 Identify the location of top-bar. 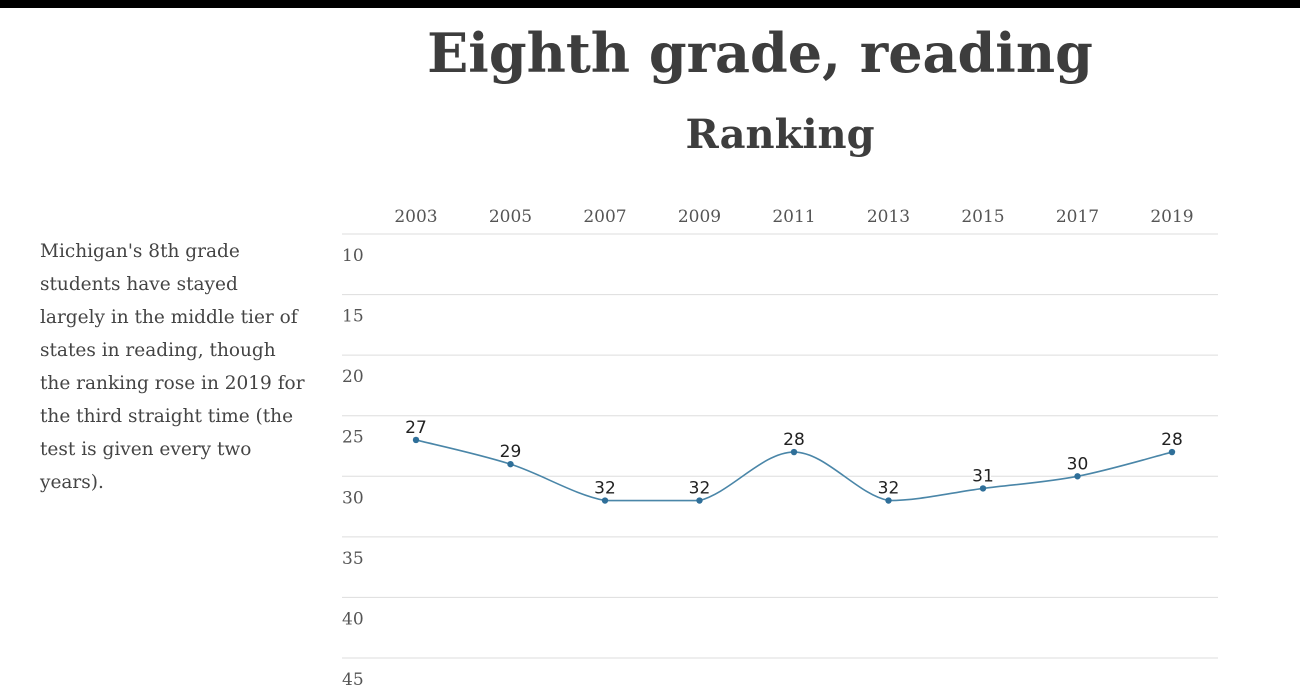
(650, 4).